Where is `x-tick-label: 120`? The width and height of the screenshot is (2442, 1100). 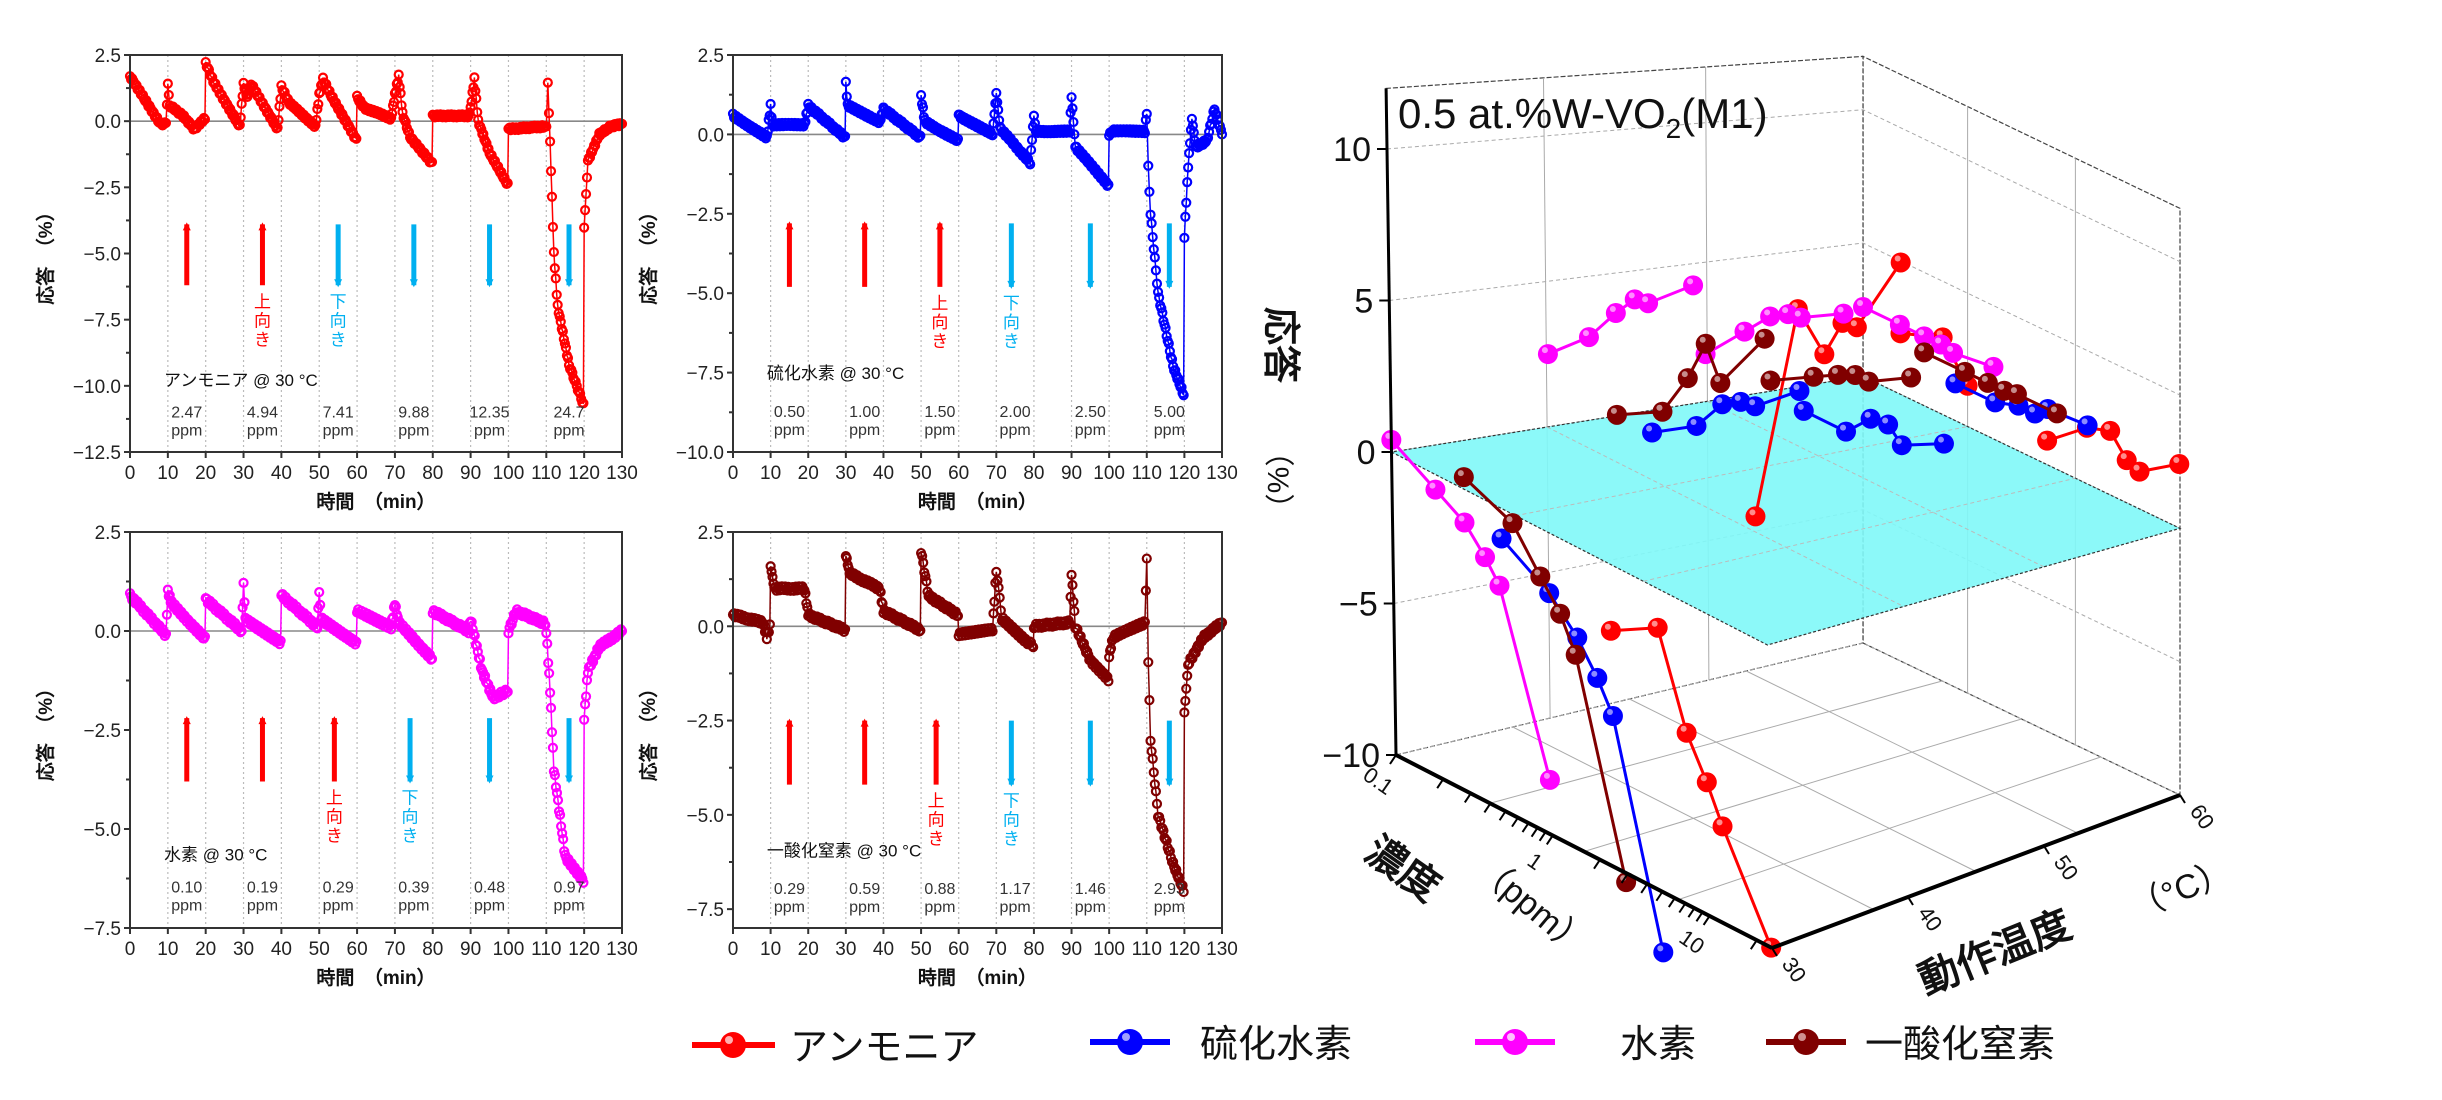
x-tick-label: 120 is located at coordinates (584, 473).